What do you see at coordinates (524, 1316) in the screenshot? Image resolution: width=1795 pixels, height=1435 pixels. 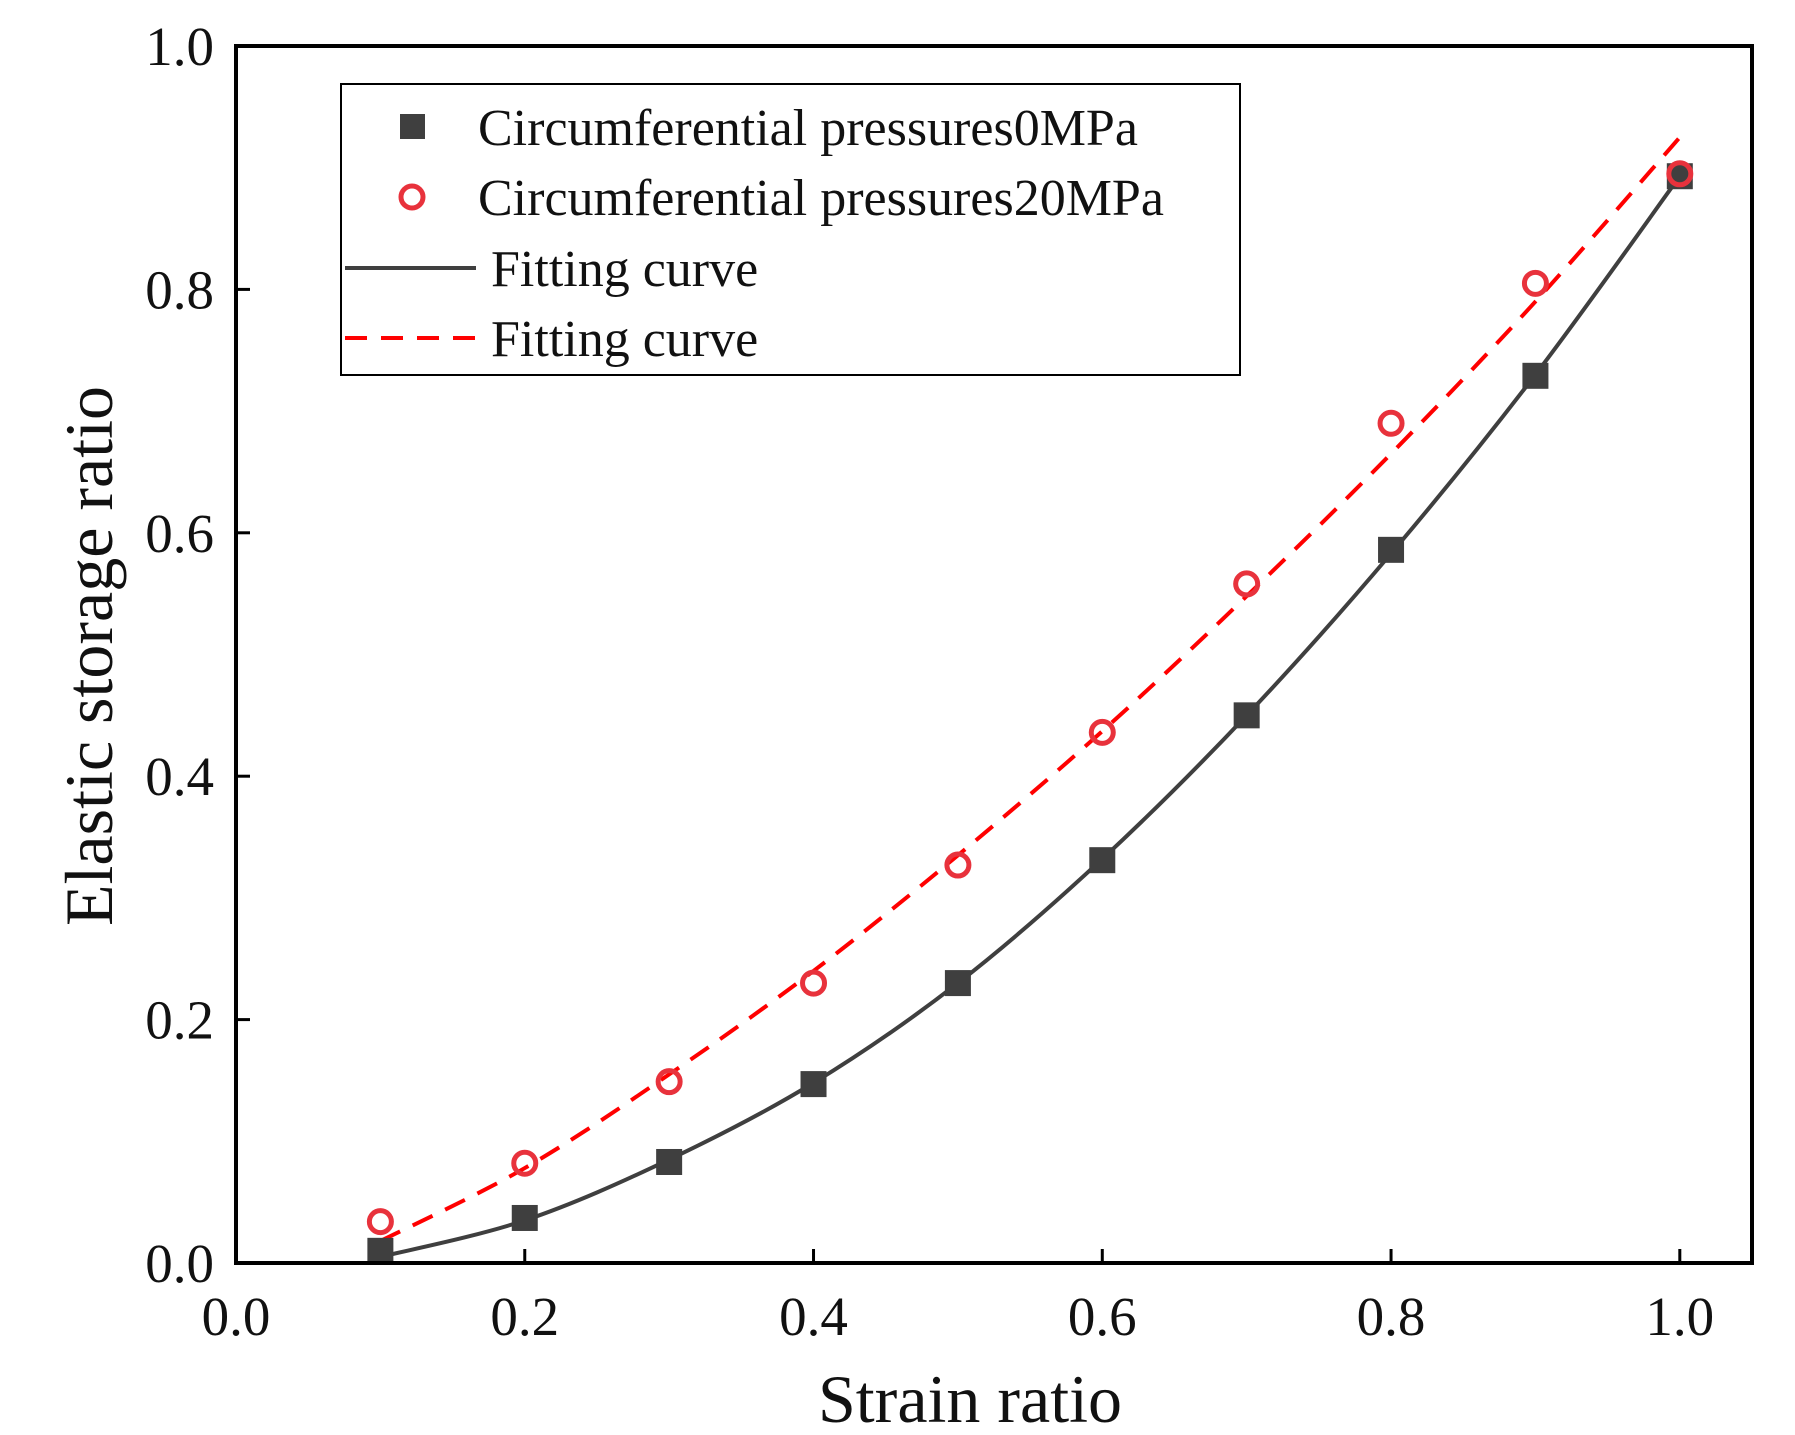 I see `x-tick-label: 0.2` at bounding box center [524, 1316].